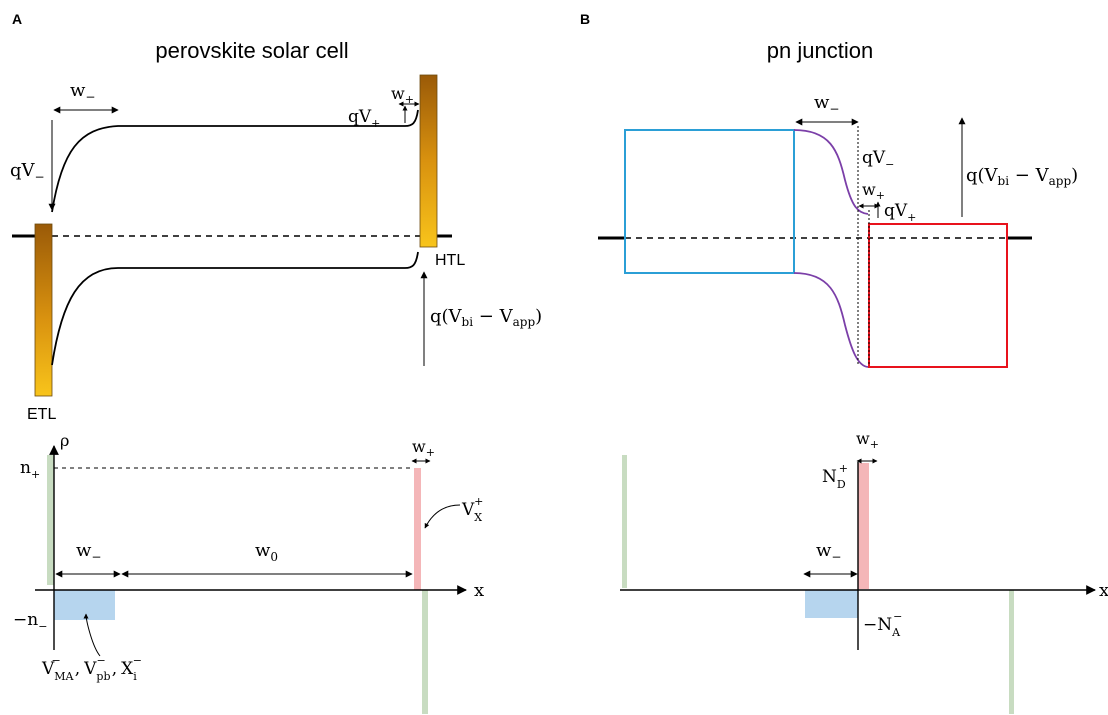 This screenshot has height=715, width=1108. Describe the element at coordinates (828, 552) in the screenshot. I see `w-minus-bottom-label-b: w−` at that location.